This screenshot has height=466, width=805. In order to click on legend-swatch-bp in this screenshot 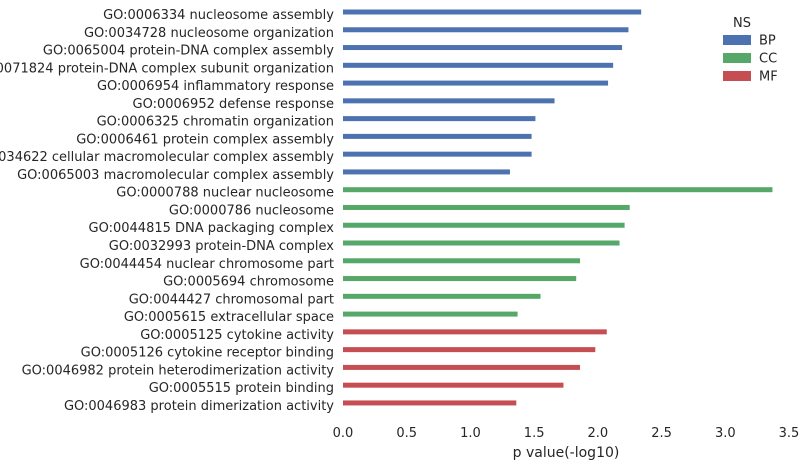, I will do `click(737, 40)`.